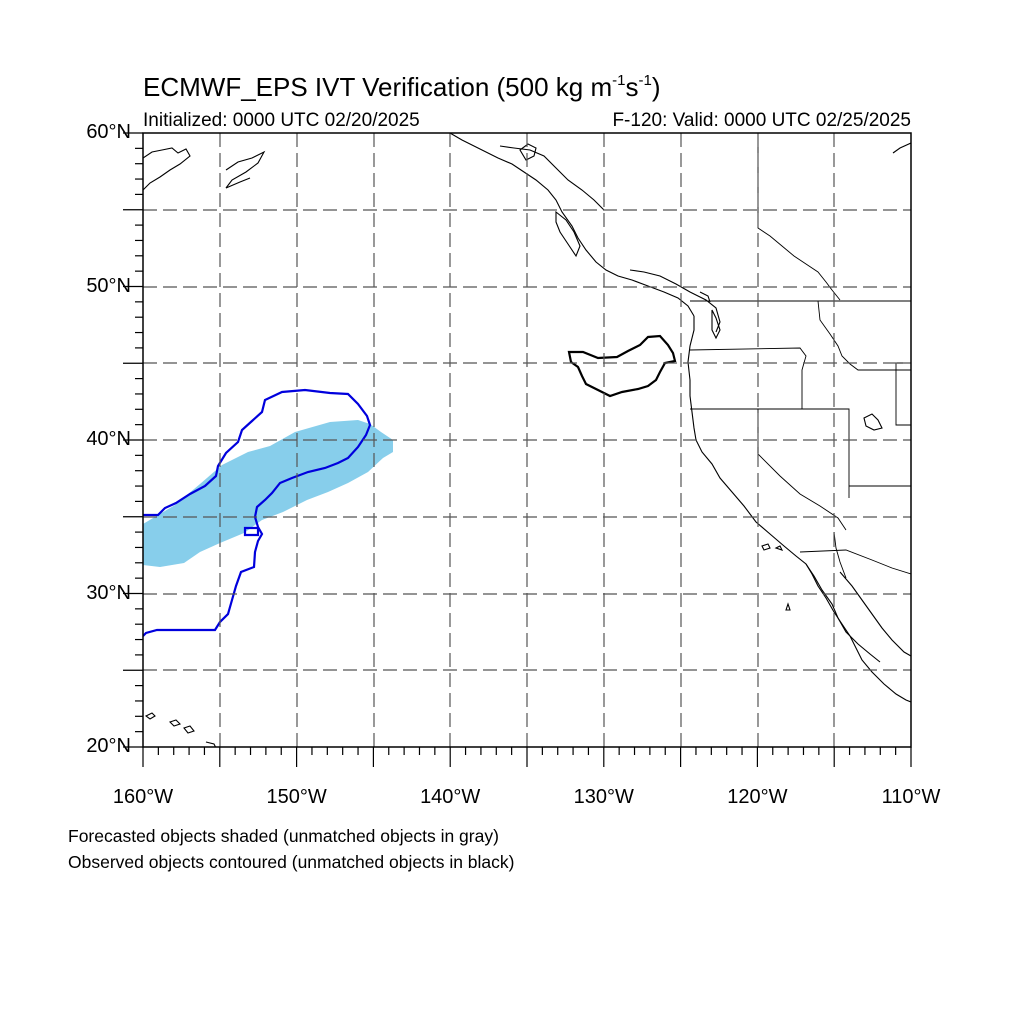 Image resolution: width=1024 pixels, height=1024 pixels. Describe the element at coordinates (603, 797) in the screenshot. I see `lon-label: 130°W` at that location.